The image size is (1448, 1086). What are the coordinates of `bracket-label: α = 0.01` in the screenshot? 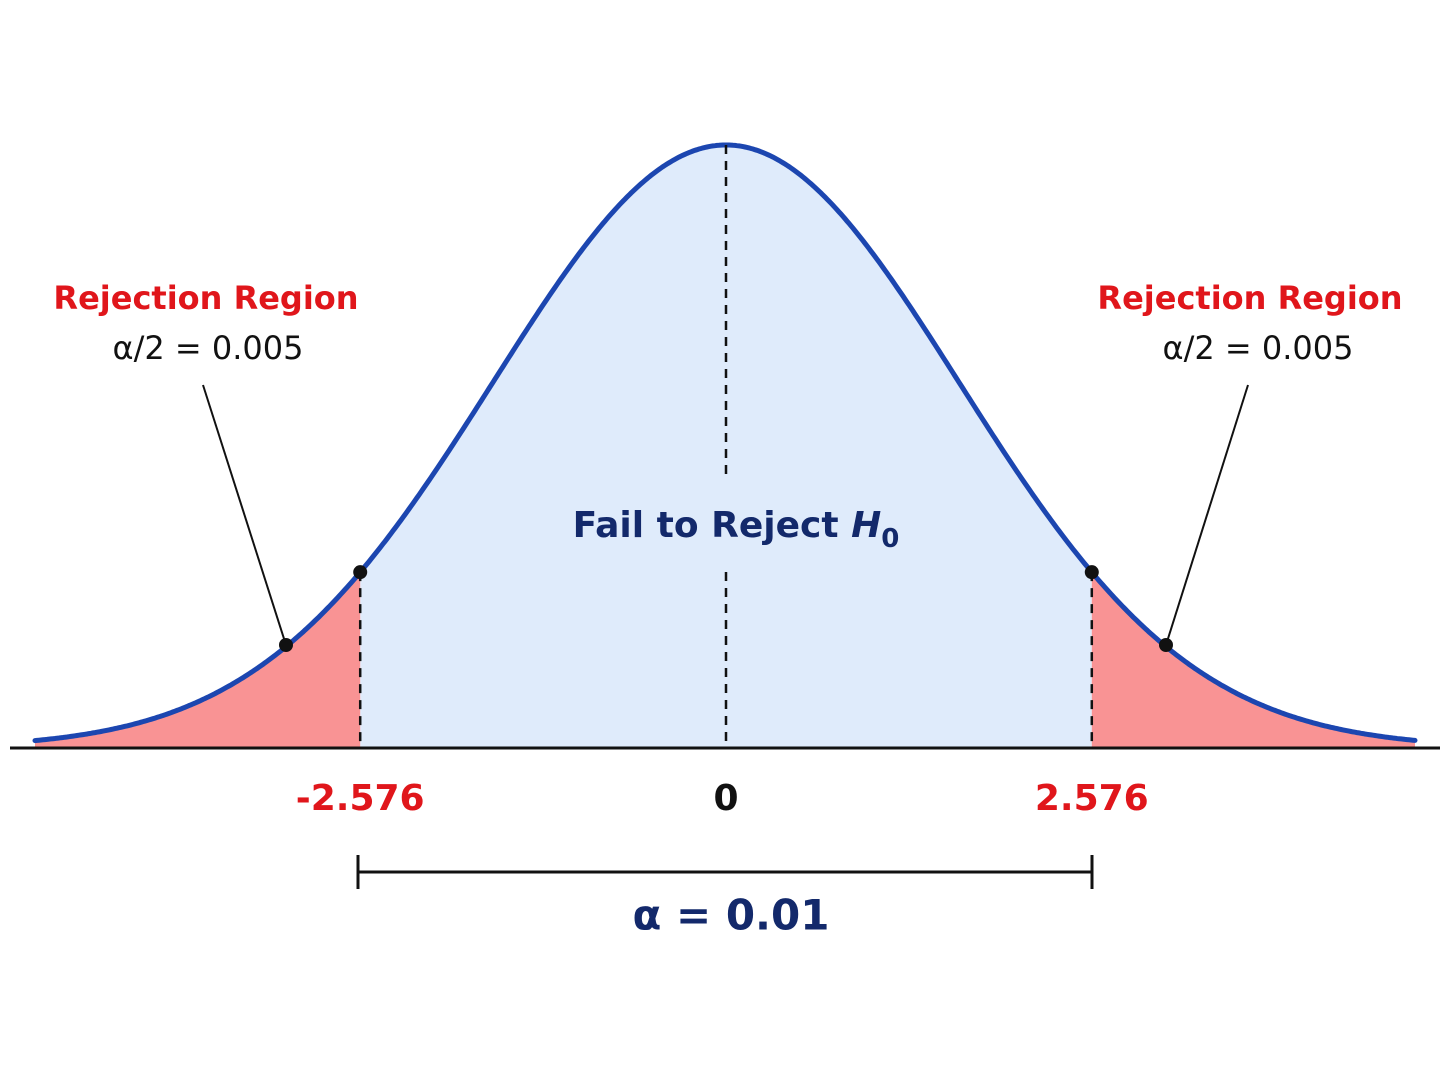 It's located at (731, 915).